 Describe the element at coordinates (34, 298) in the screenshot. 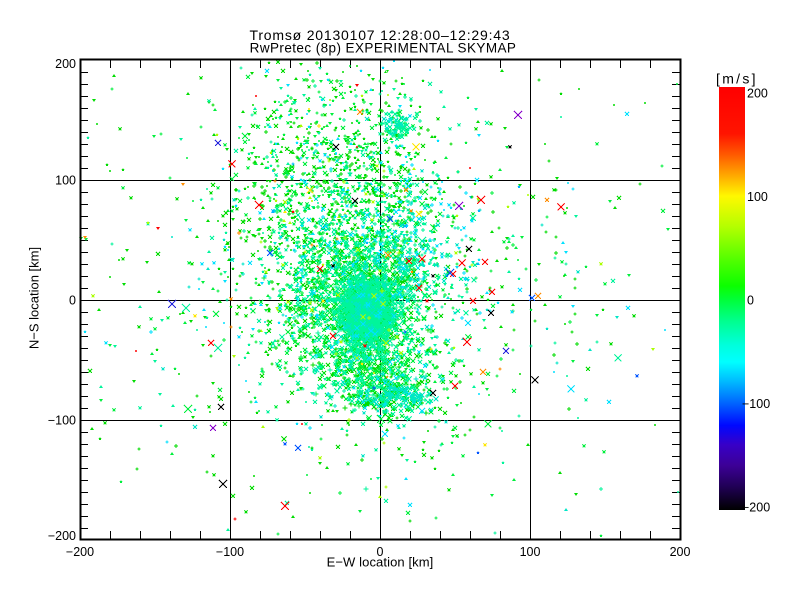

I see `svg-text: N−S location [km]` at that location.